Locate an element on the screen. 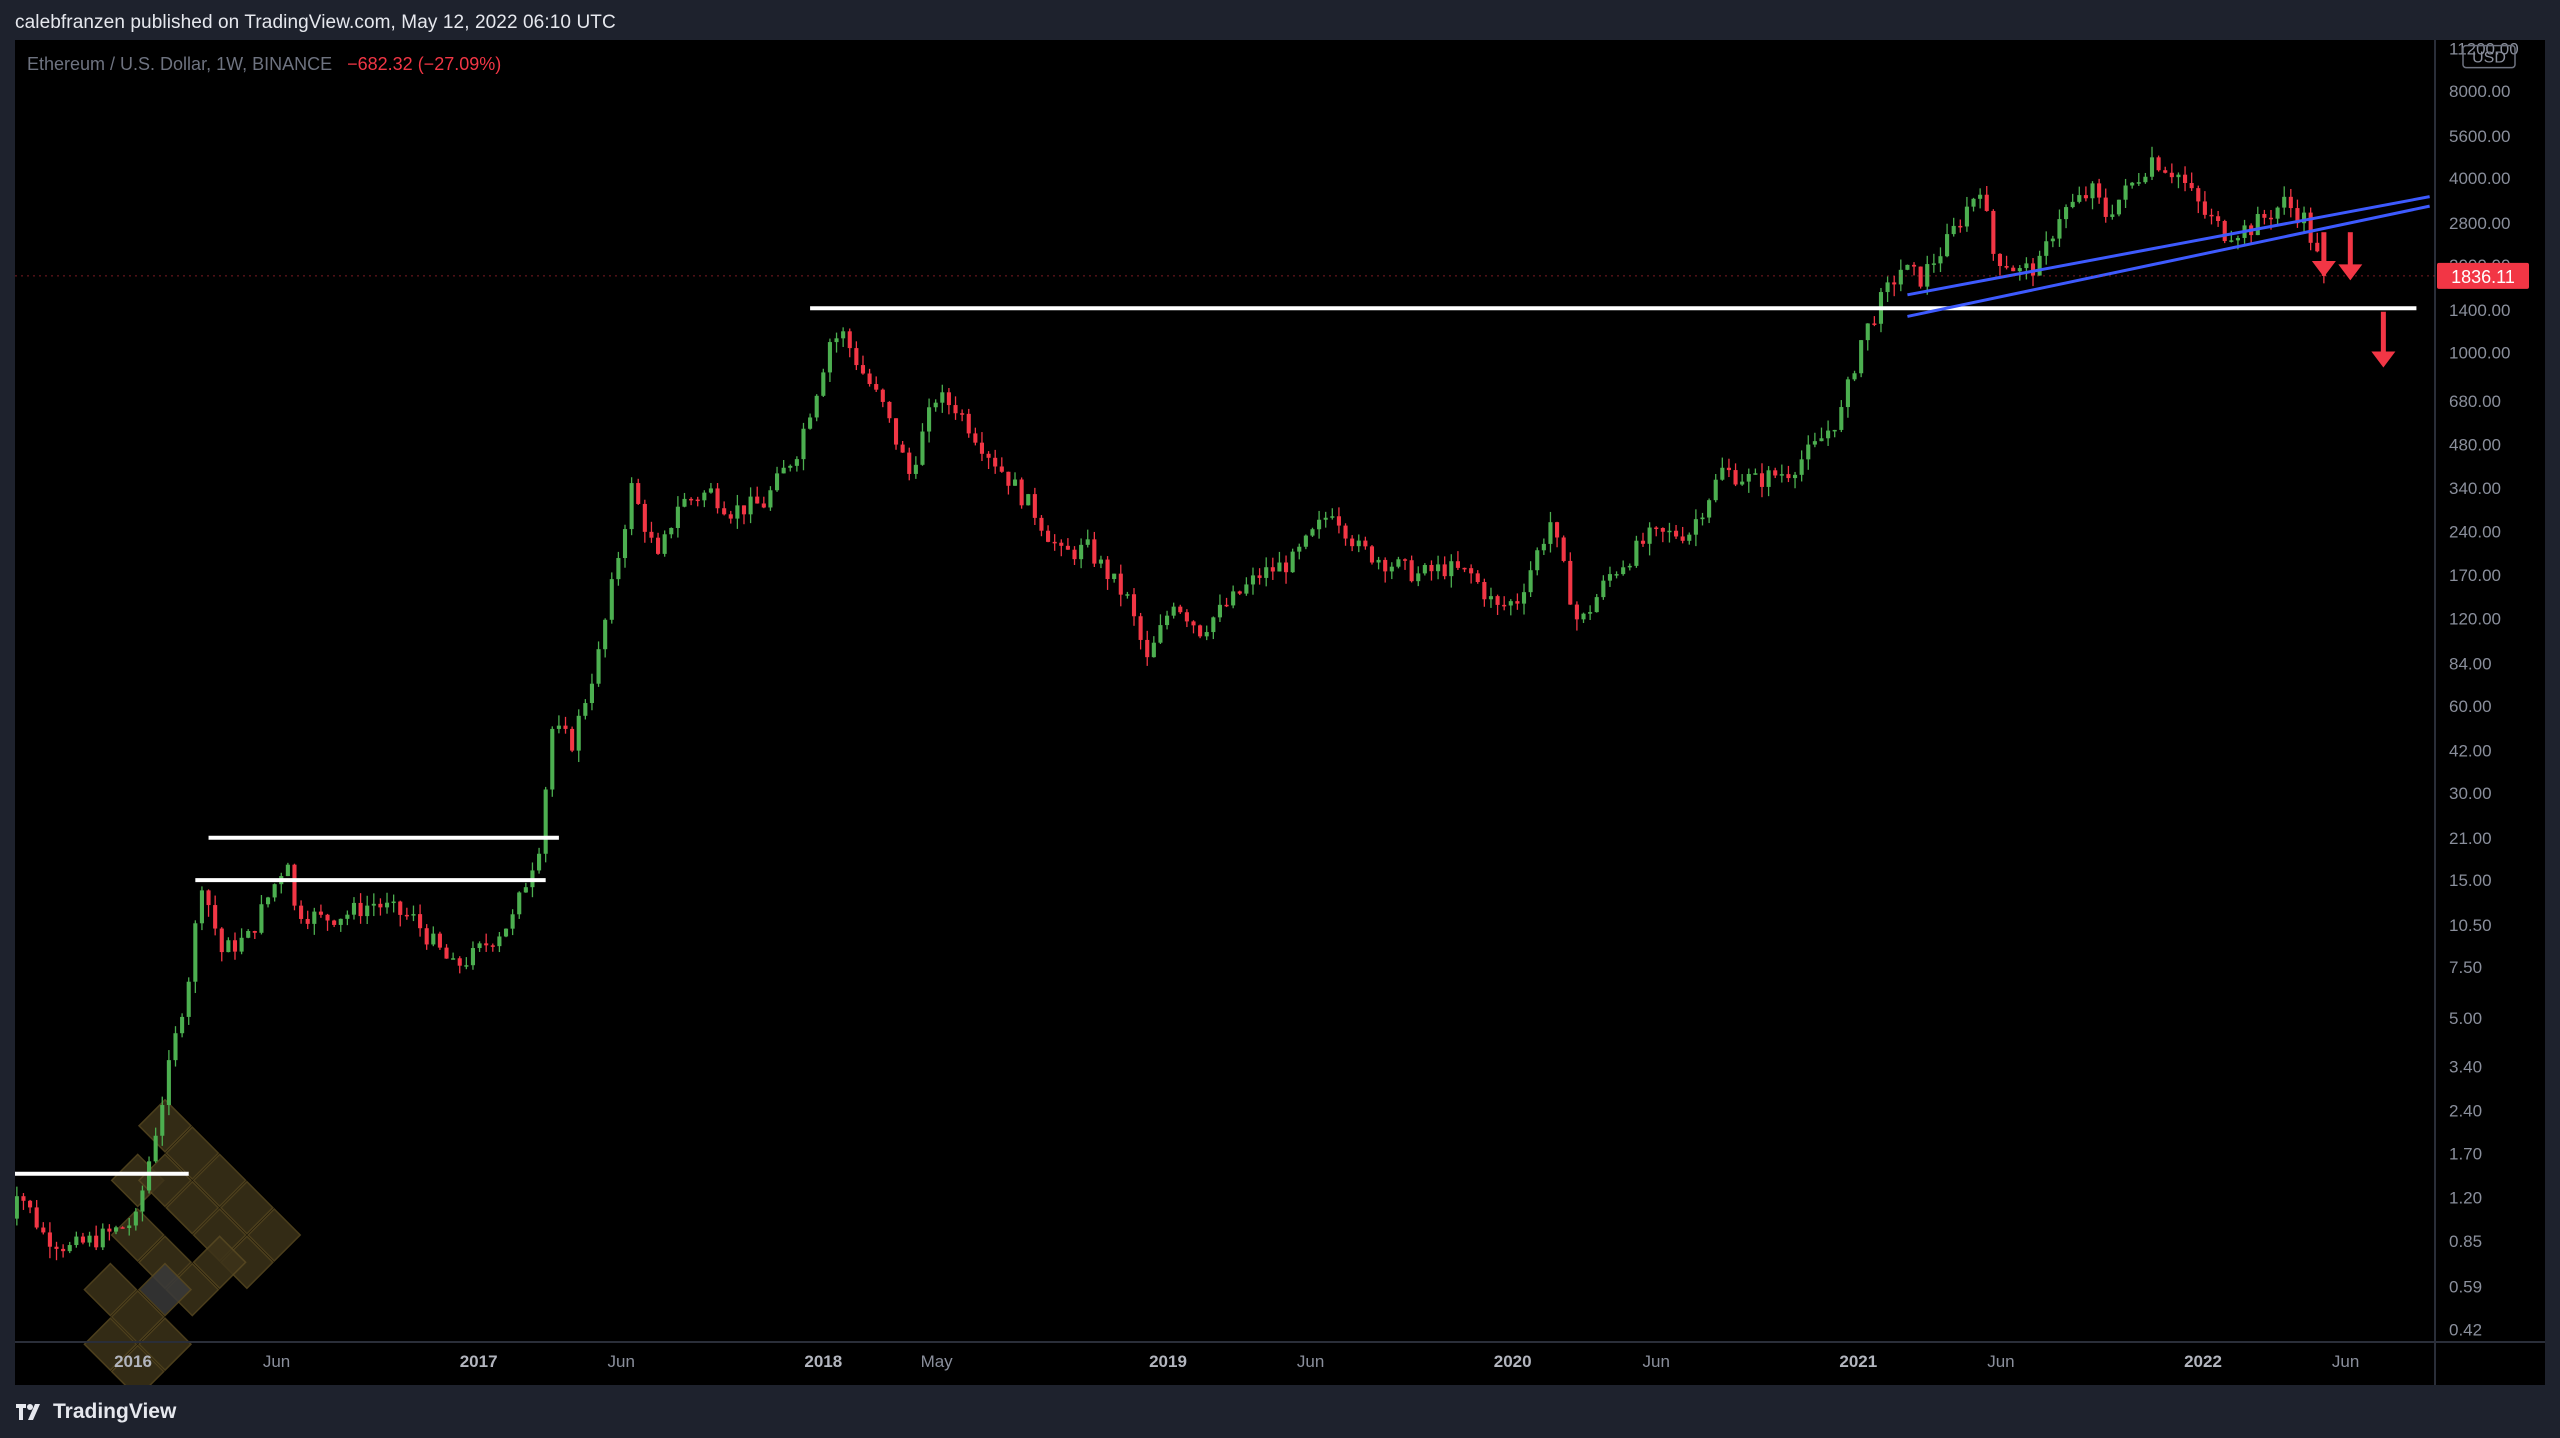 The image size is (2560, 1438). price-tick-label: 5.00 is located at coordinates (2465, 1018).